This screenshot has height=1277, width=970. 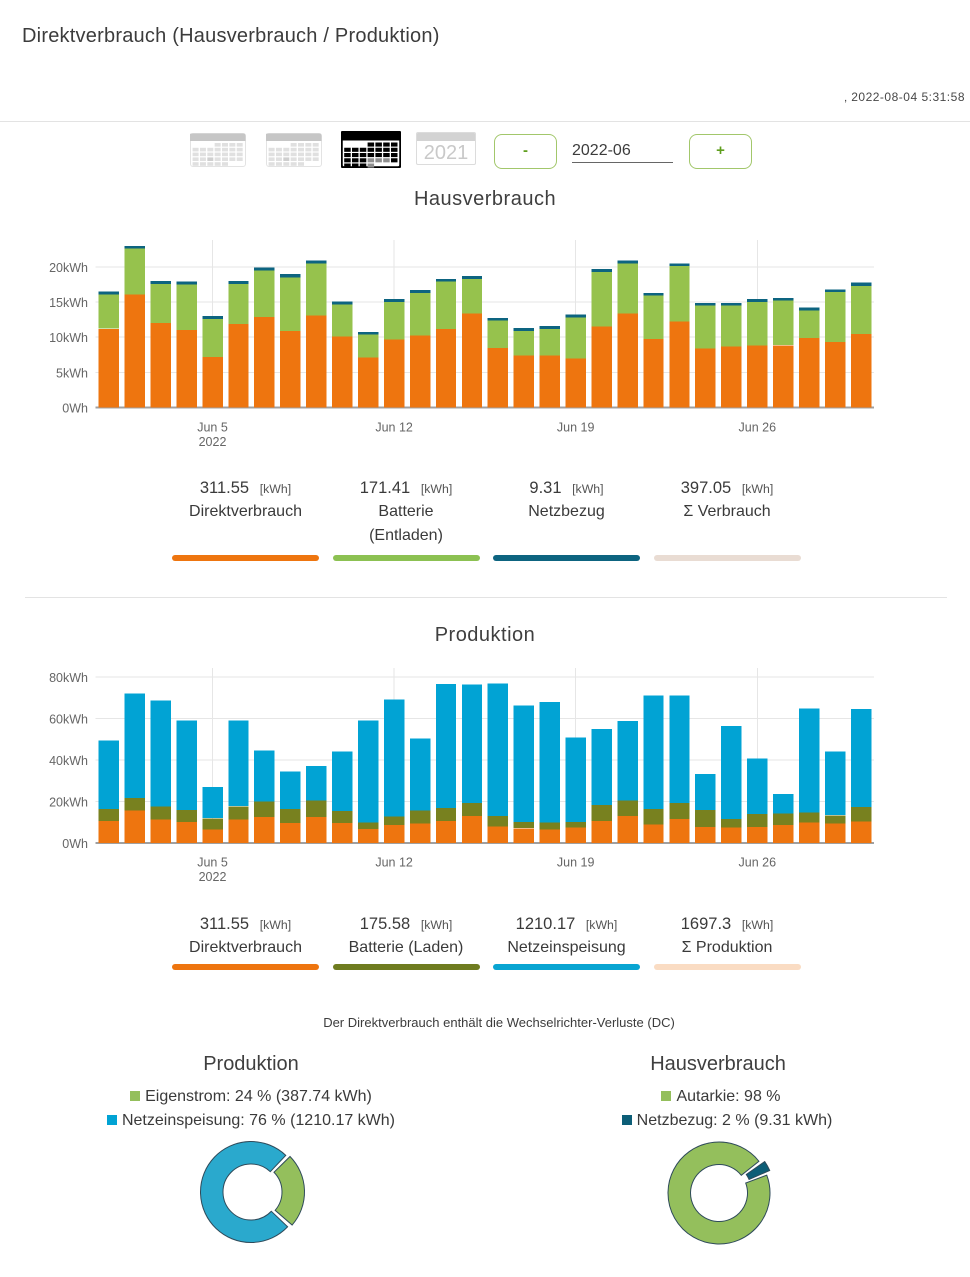 I want to click on svg-text: 80kWh, so click(x=68, y=678).